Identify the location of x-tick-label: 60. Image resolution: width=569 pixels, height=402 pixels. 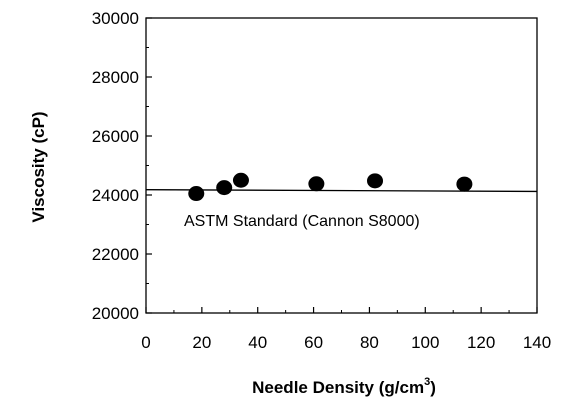
(313, 342).